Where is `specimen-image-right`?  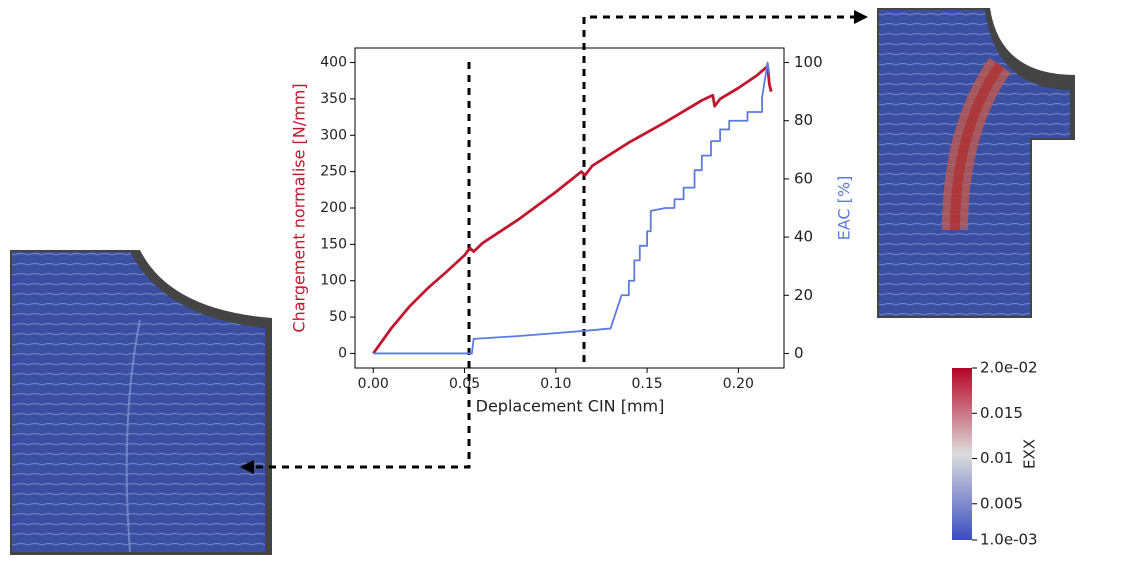
specimen-image-right is located at coordinates (976, 163).